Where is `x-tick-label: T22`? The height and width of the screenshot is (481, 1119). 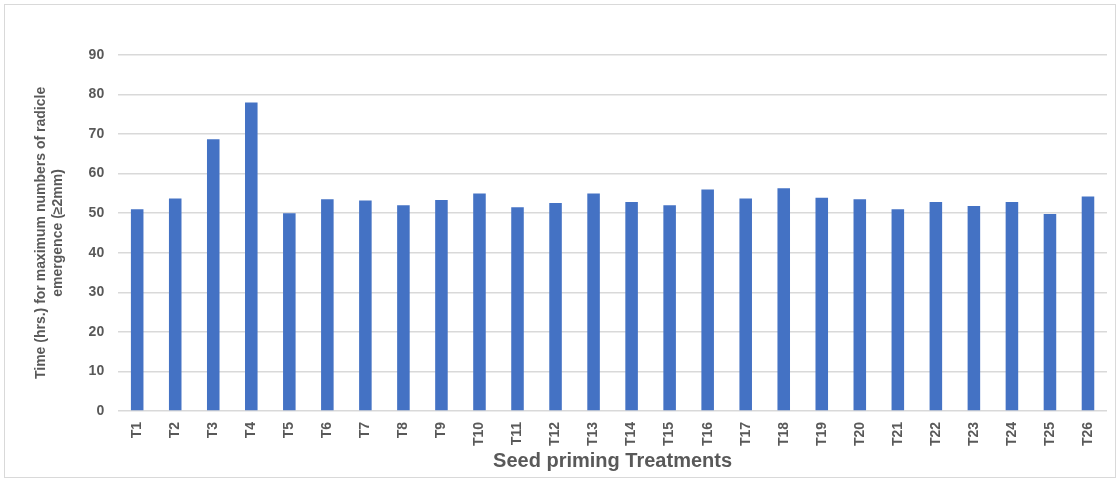 x-tick-label: T22 is located at coordinates (934, 433).